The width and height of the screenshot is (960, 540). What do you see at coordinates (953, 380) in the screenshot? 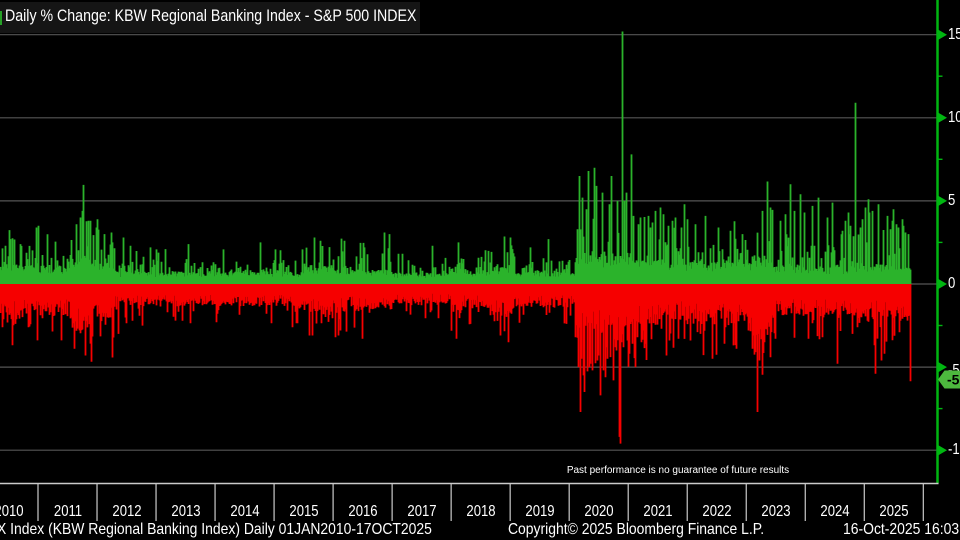
I see `svg-text: -5.8` at bounding box center [953, 380].